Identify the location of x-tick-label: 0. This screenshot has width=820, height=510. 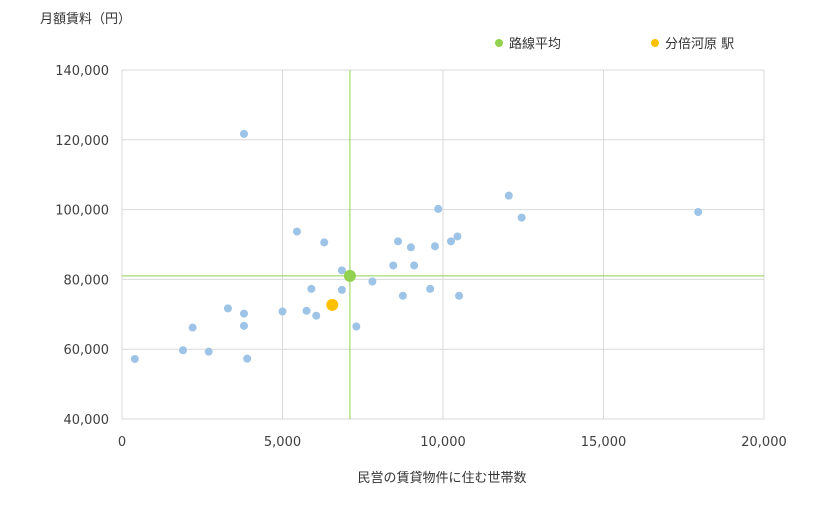
(122, 442).